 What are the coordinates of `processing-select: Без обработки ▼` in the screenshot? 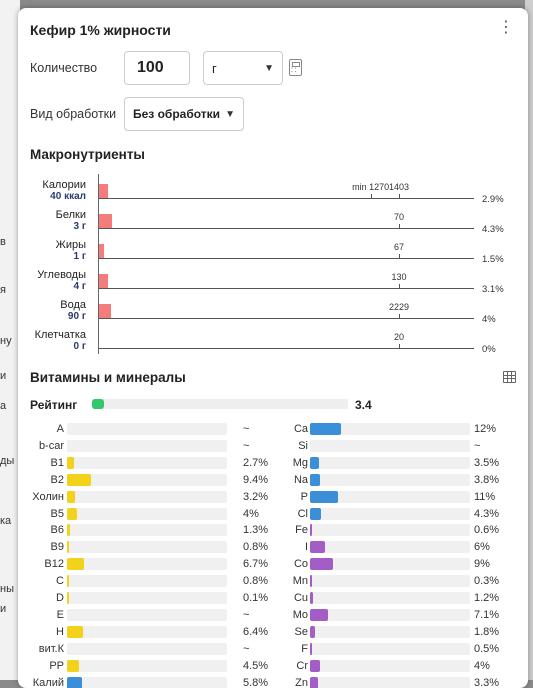 It's located at (184, 114).